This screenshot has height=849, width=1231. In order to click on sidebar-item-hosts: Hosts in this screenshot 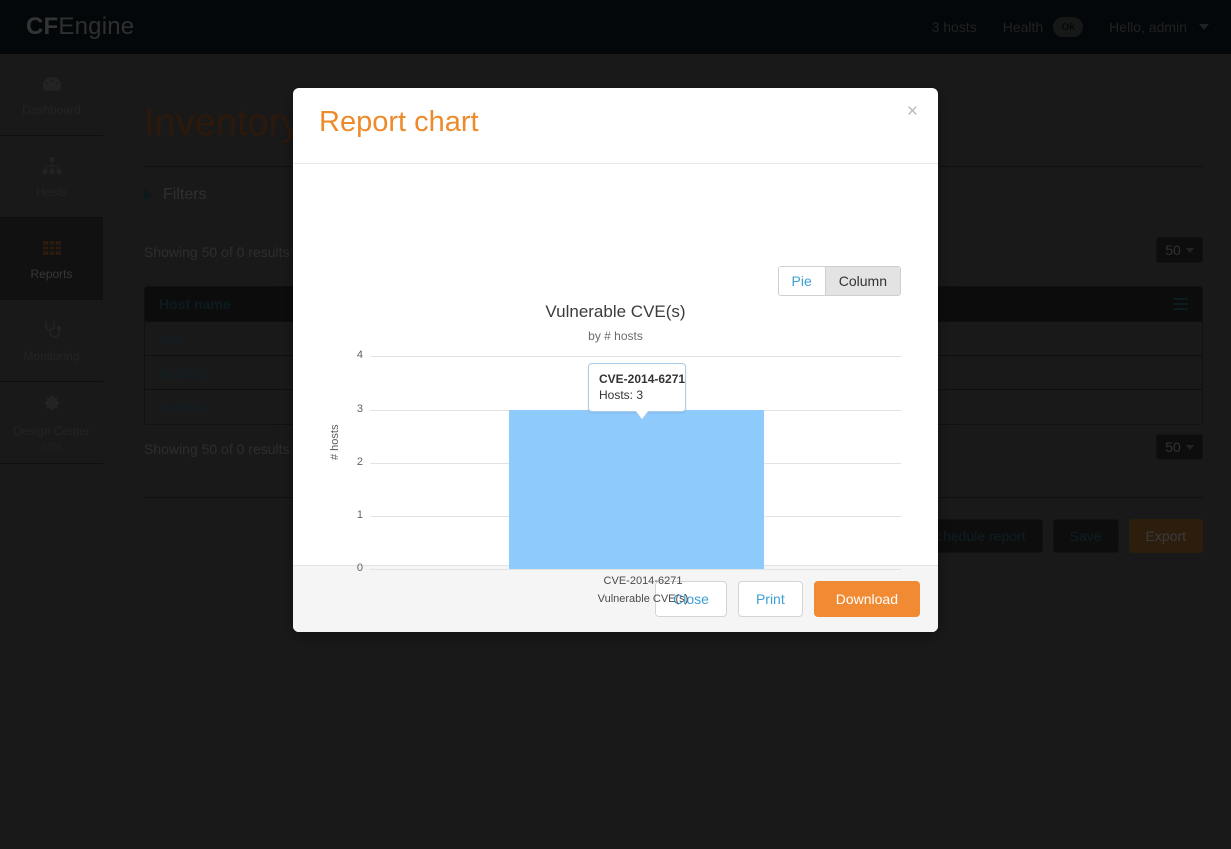, I will do `click(51, 177)`.